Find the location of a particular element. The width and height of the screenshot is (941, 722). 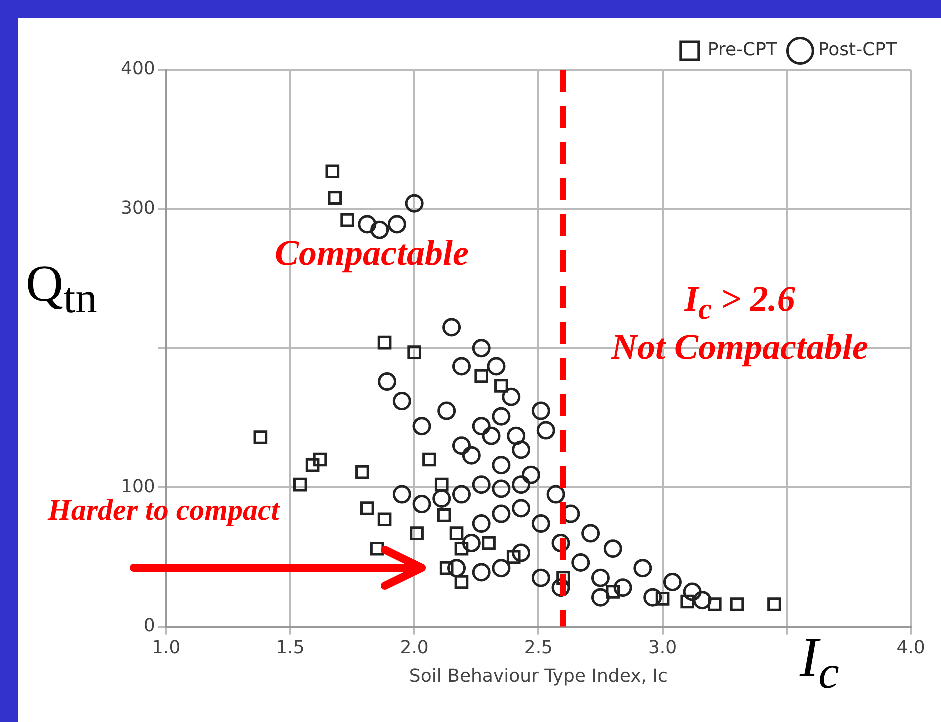

x-tick-label: 2.5 is located at coordinates (538, 647).